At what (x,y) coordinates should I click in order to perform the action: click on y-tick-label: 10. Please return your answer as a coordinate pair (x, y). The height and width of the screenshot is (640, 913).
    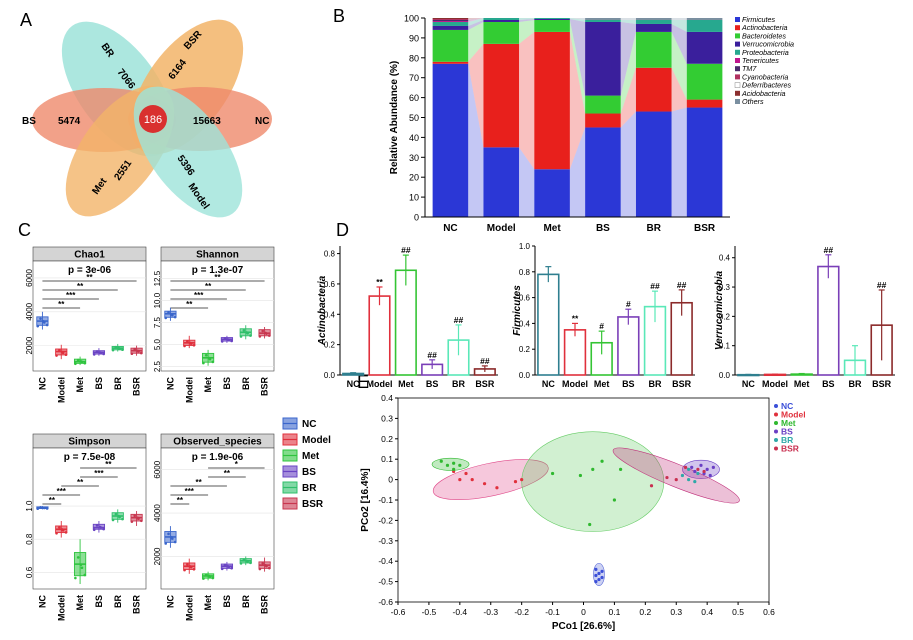
    Looking at the image, I should click on (414, 198).